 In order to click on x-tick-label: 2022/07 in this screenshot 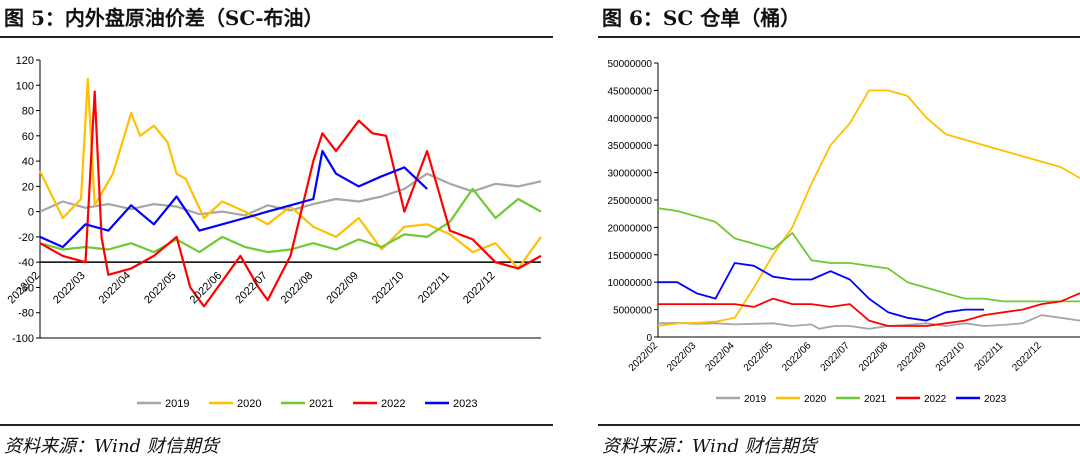, I will do `click(836, 357)`.